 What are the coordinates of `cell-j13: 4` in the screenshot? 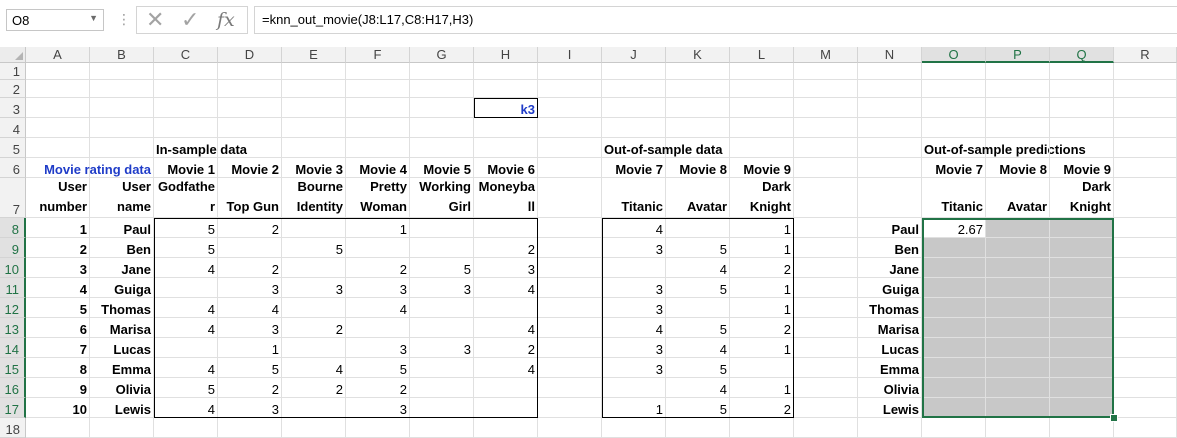 It's located at (634, 328).